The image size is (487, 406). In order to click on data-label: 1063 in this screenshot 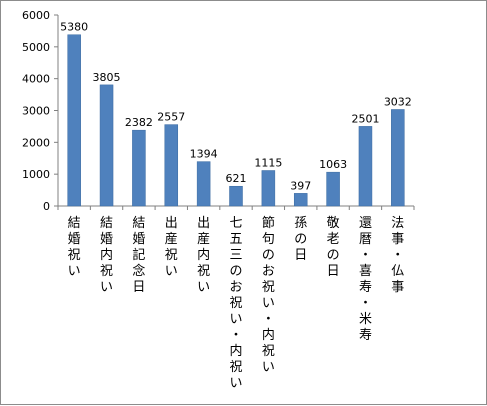, I will do `click(333, 164)`.